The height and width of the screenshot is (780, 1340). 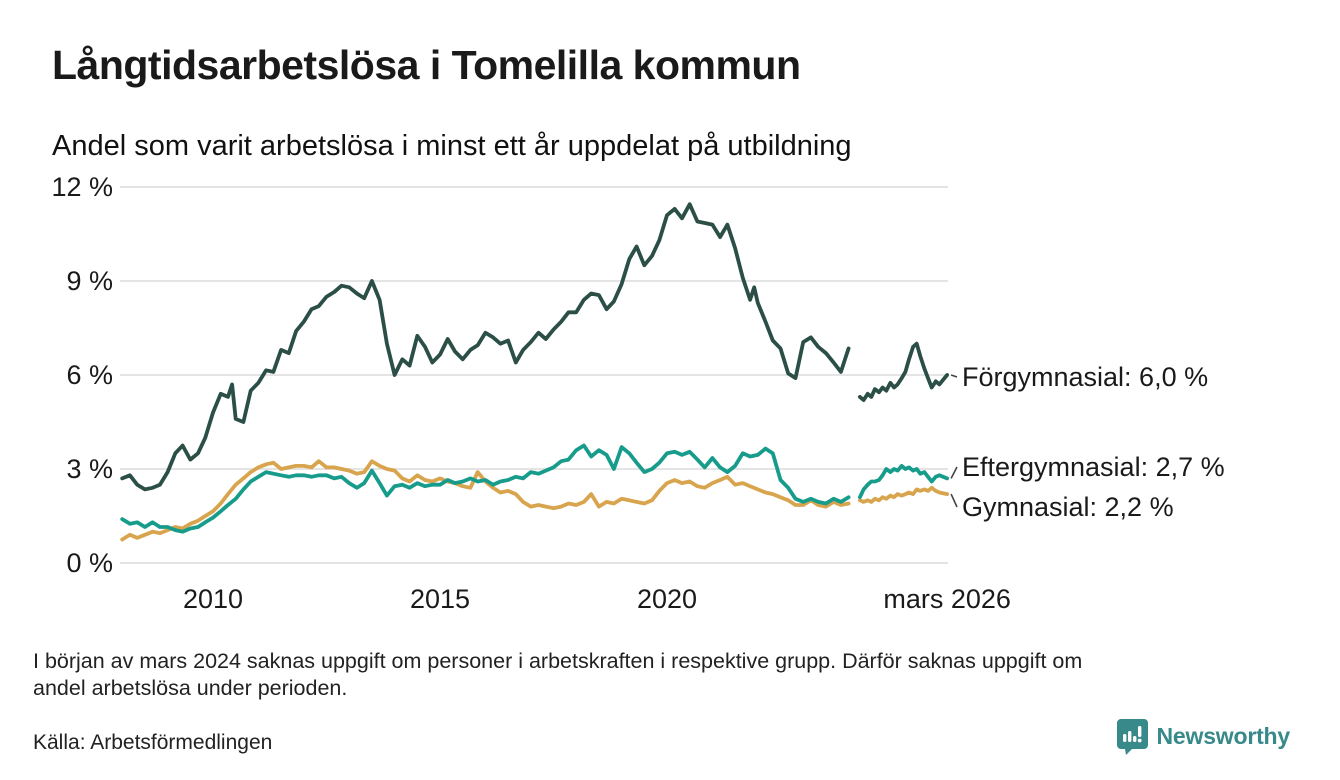 I want to click on y-tick-label: 12 %, so click(x=82, y=187).